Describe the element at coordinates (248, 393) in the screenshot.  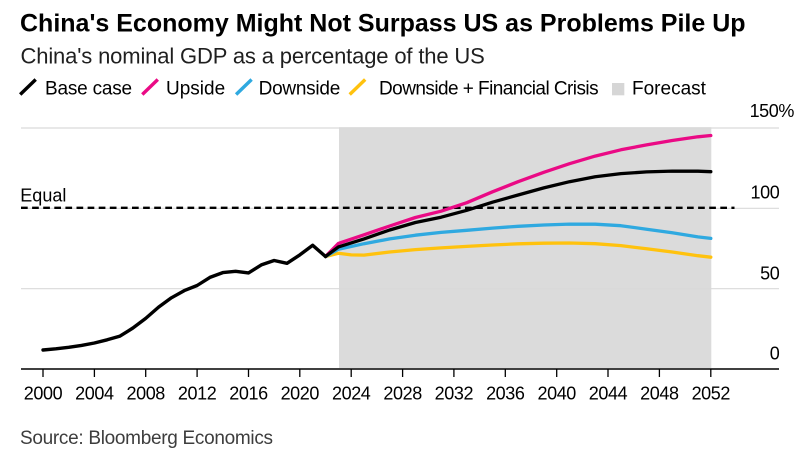
I see `svg-text: 2016` at that location.